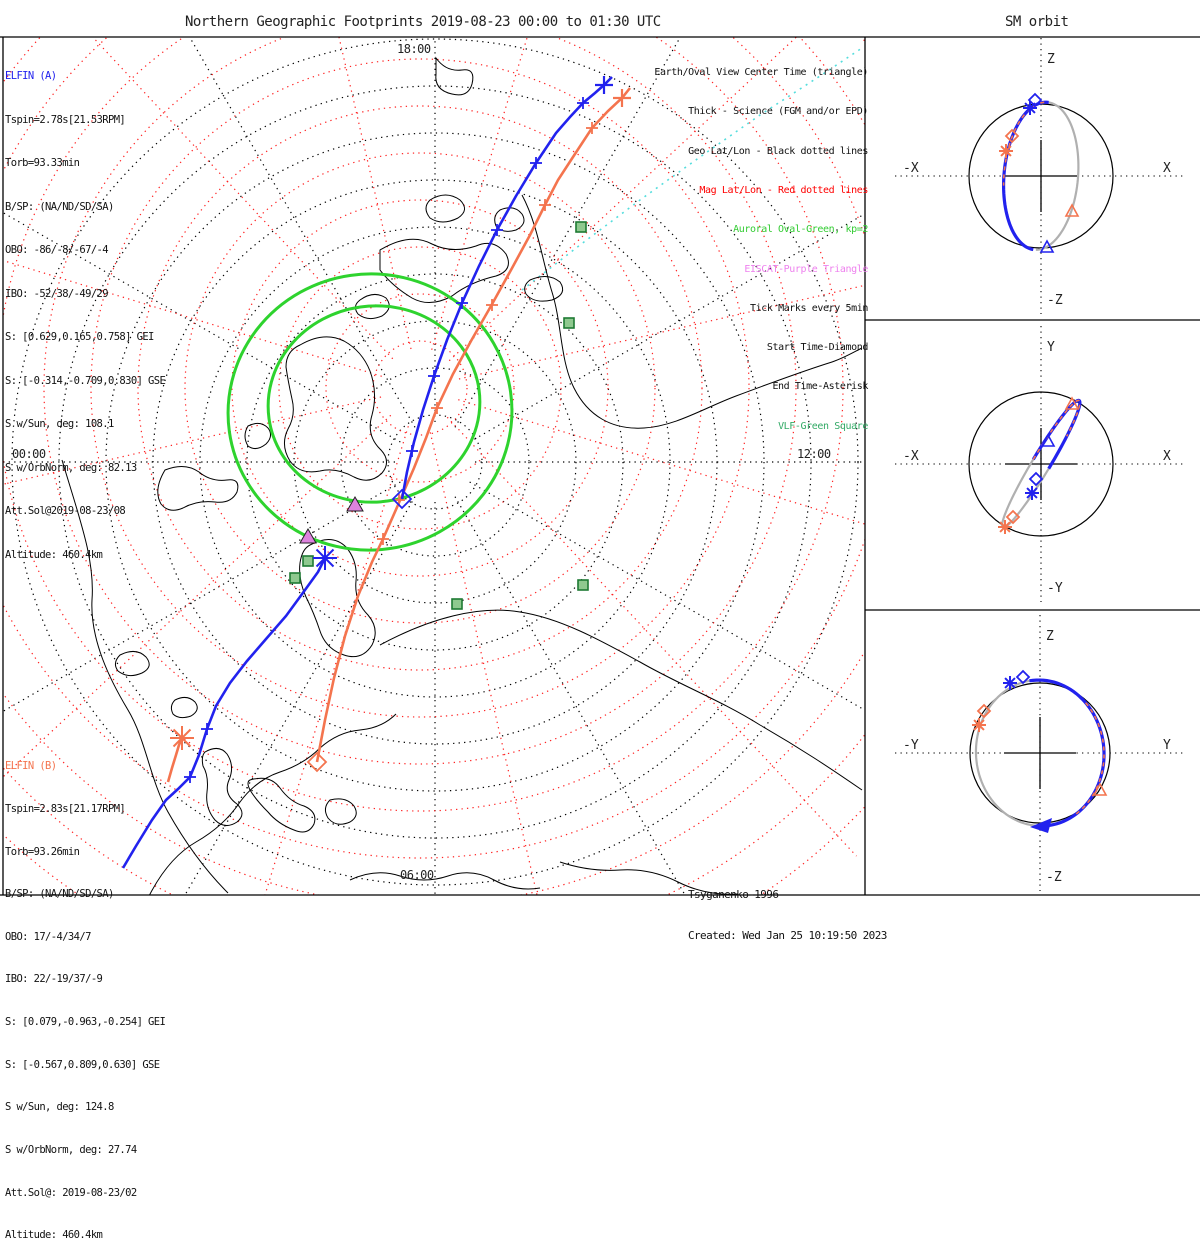  Describe the element at coordinates (59, 894) in the screenshot. I see `elfin-b-line: B/SP: (NA/ND/SD/SA)` at that location.